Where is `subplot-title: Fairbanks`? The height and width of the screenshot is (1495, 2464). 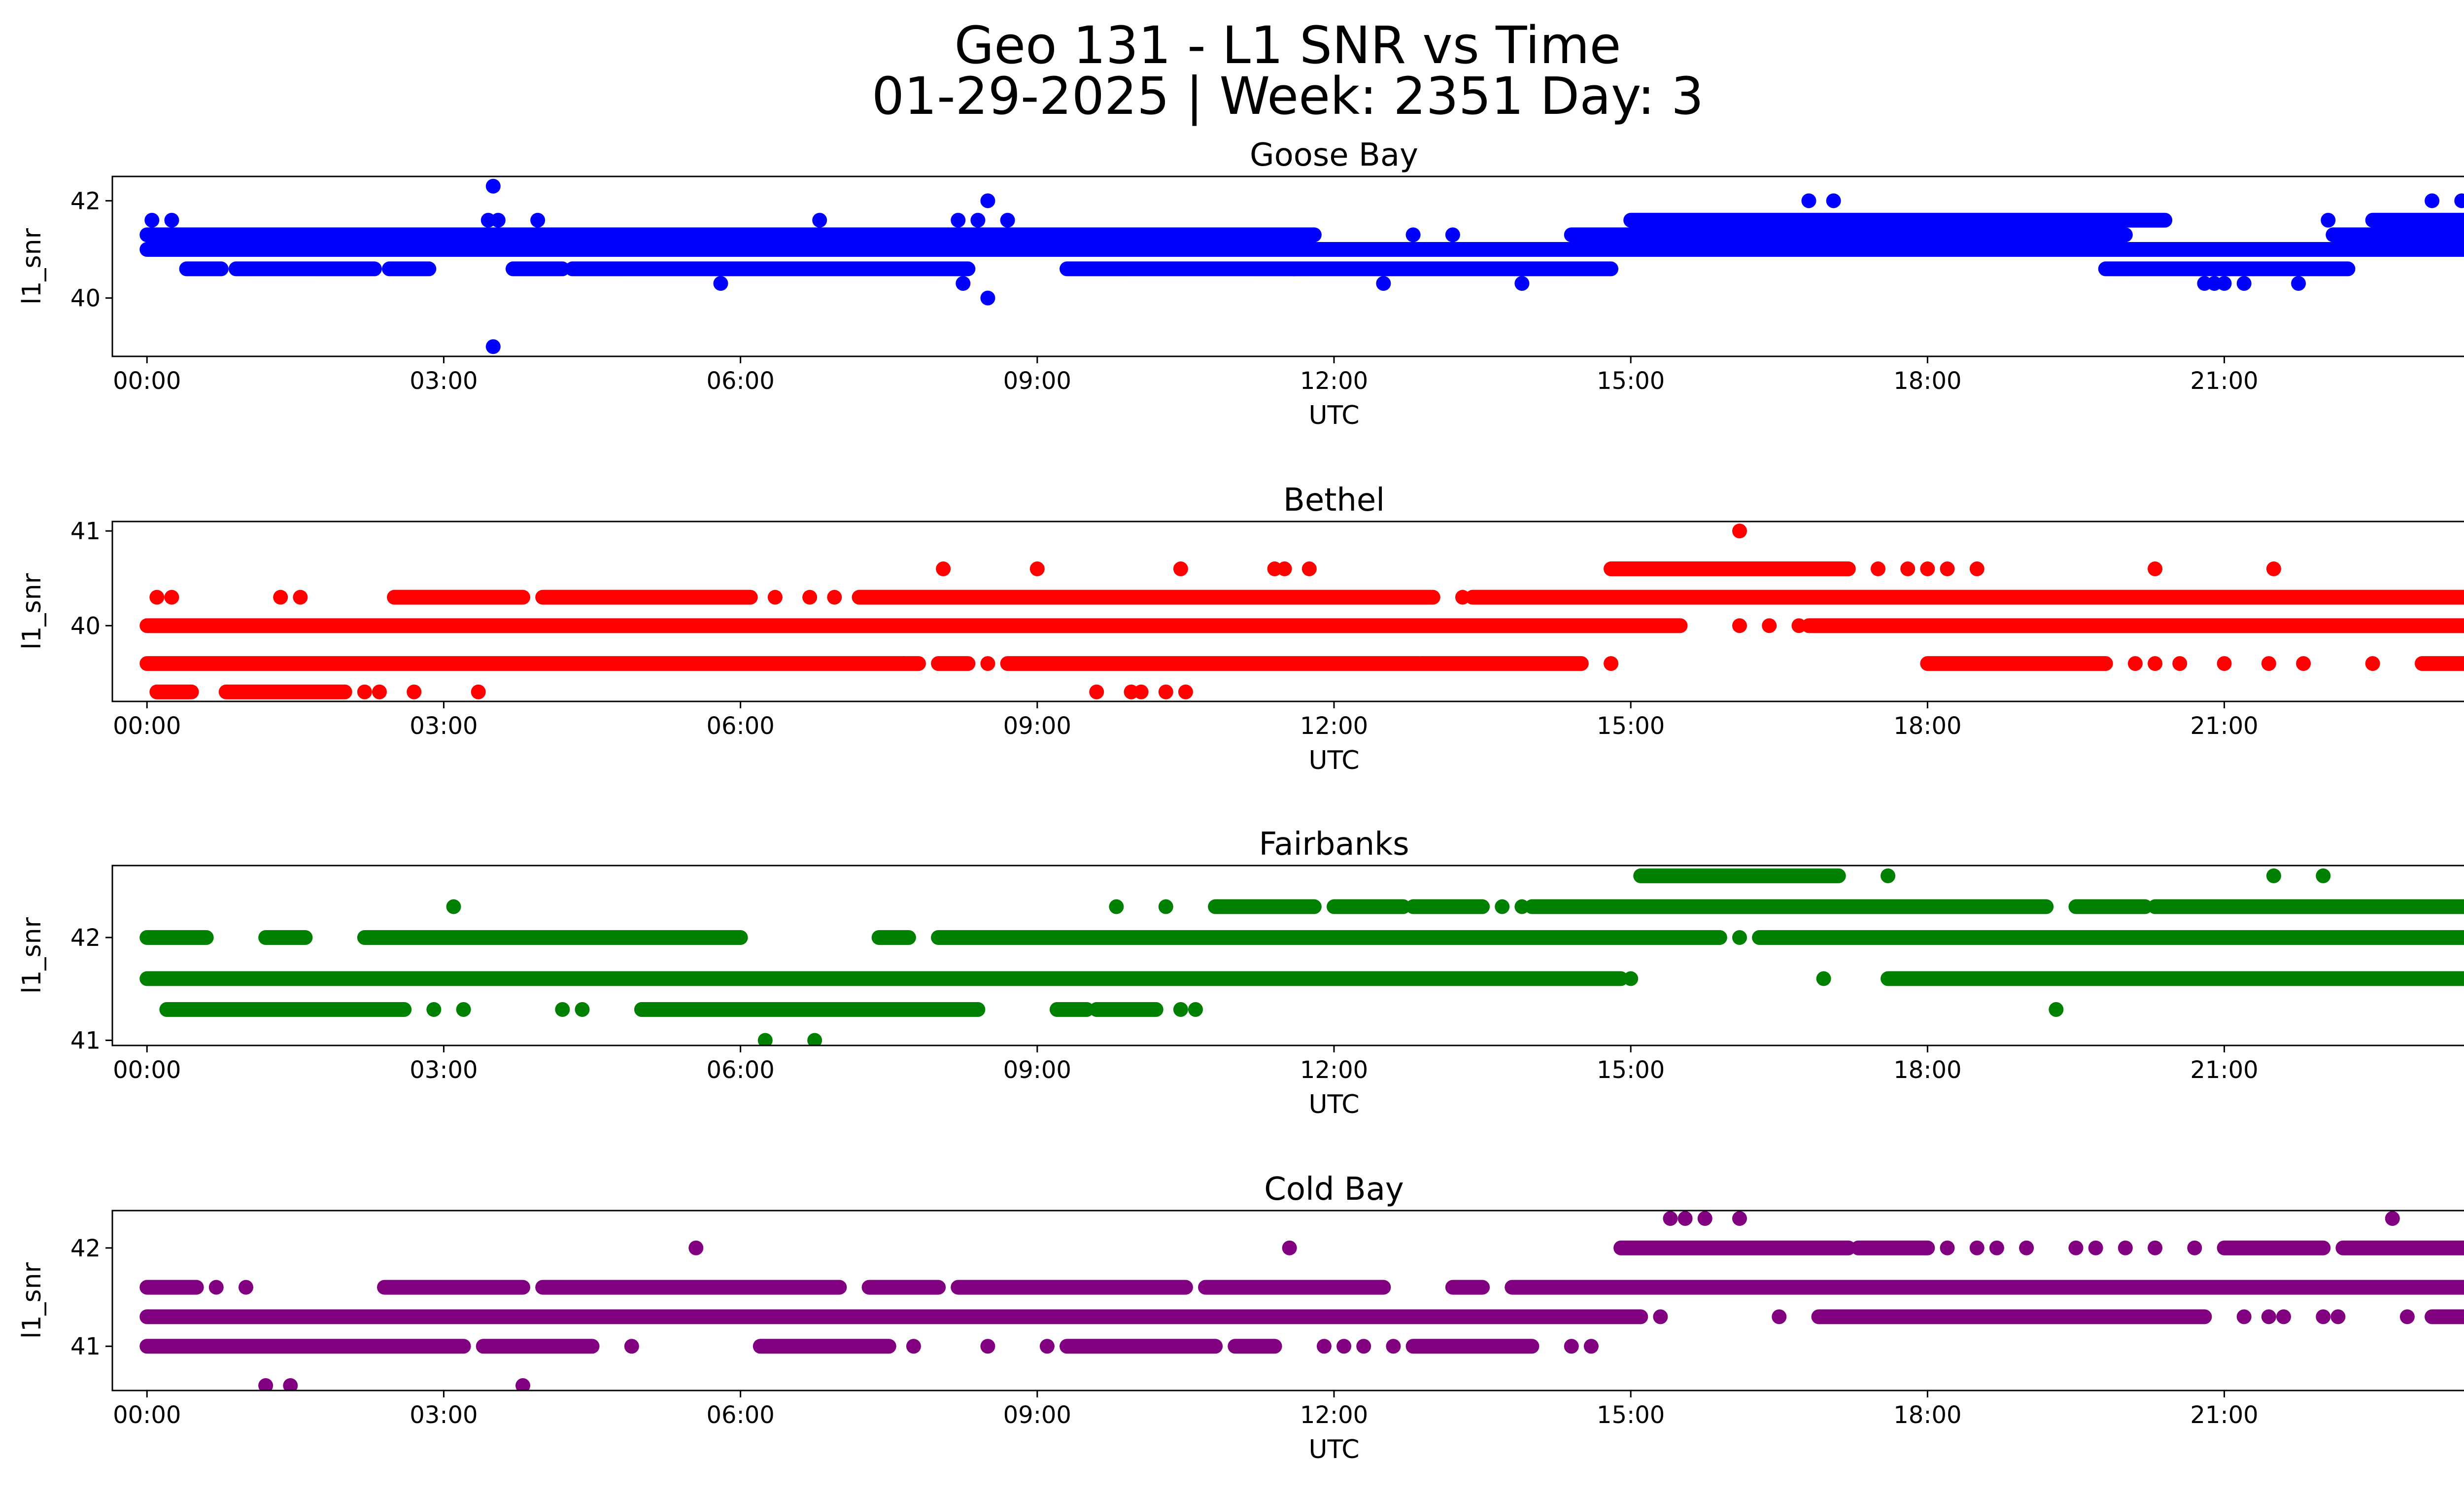
subplot-title: Fairbanks is located at coordinates (1334, 844).